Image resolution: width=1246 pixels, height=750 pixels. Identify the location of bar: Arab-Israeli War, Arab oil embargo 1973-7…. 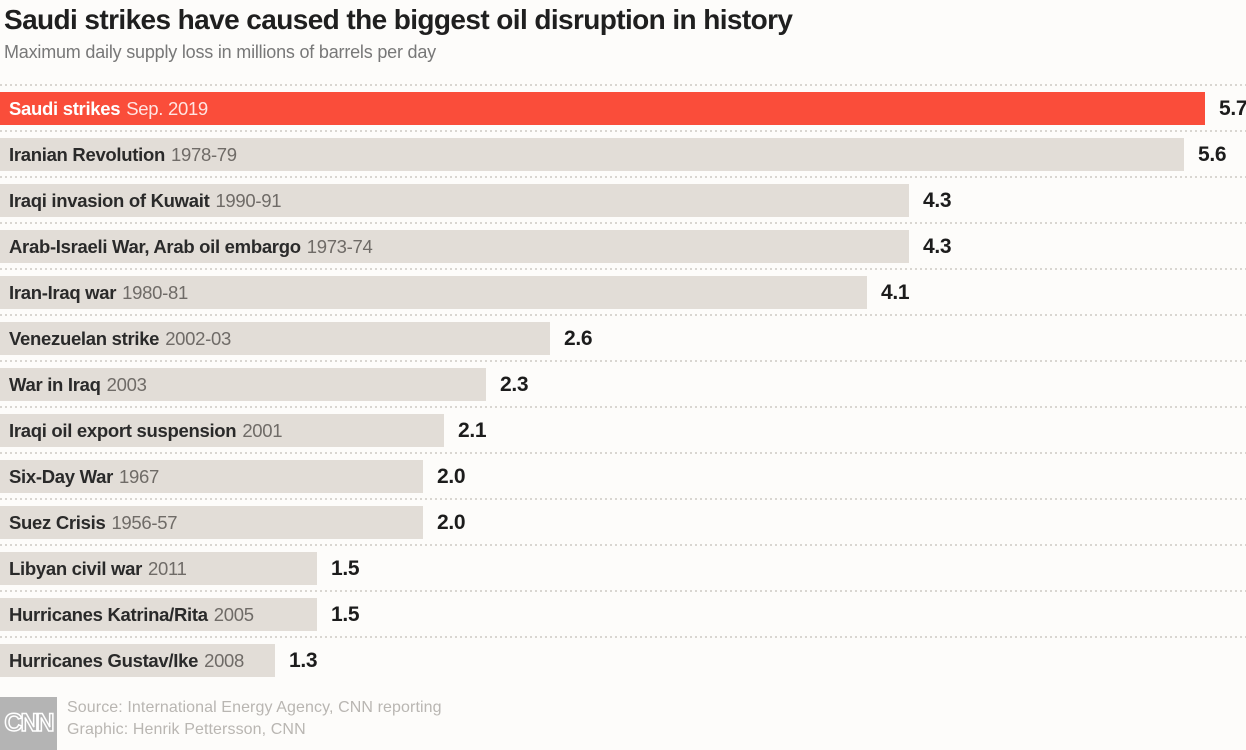
(454, 246).